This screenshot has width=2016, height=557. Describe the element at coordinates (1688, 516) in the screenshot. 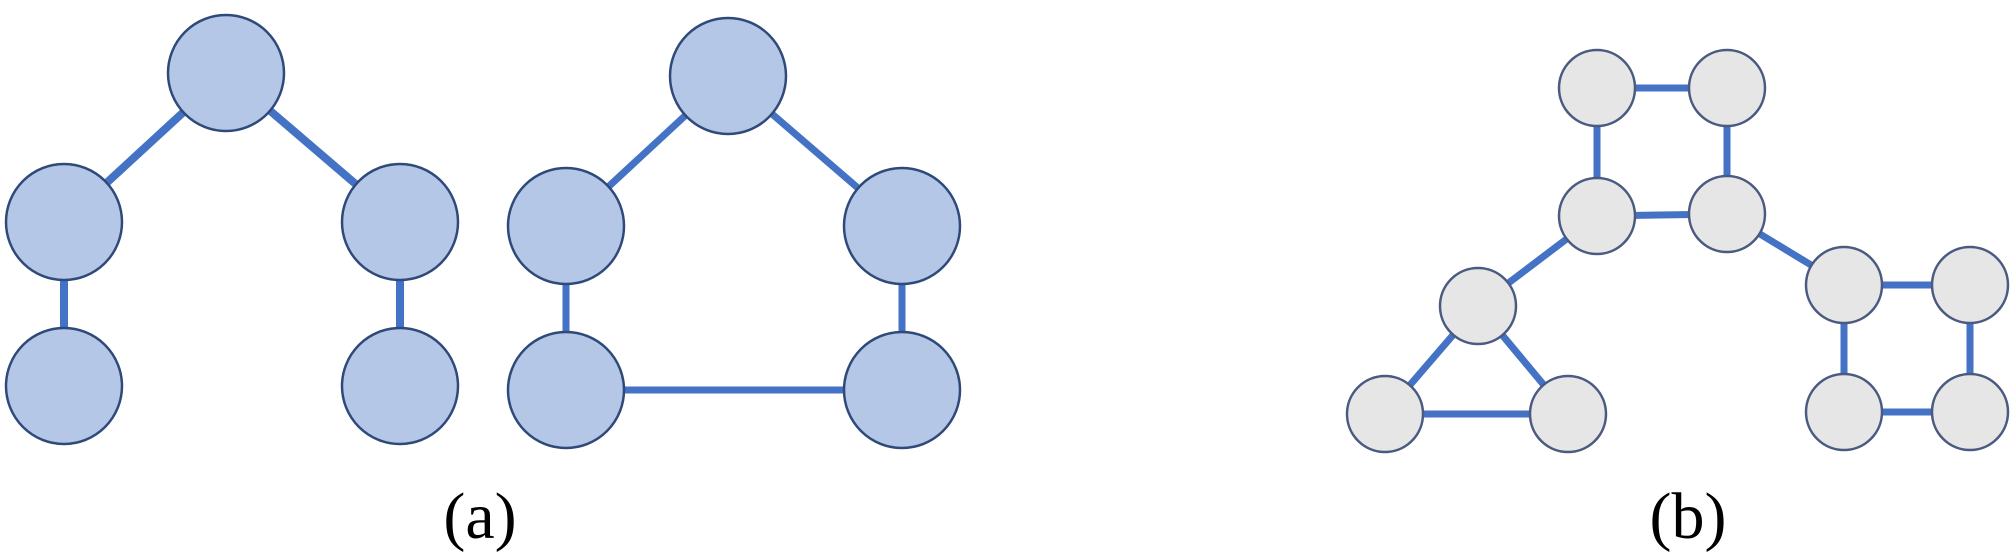

I see `caption-b: (b)` at that location.